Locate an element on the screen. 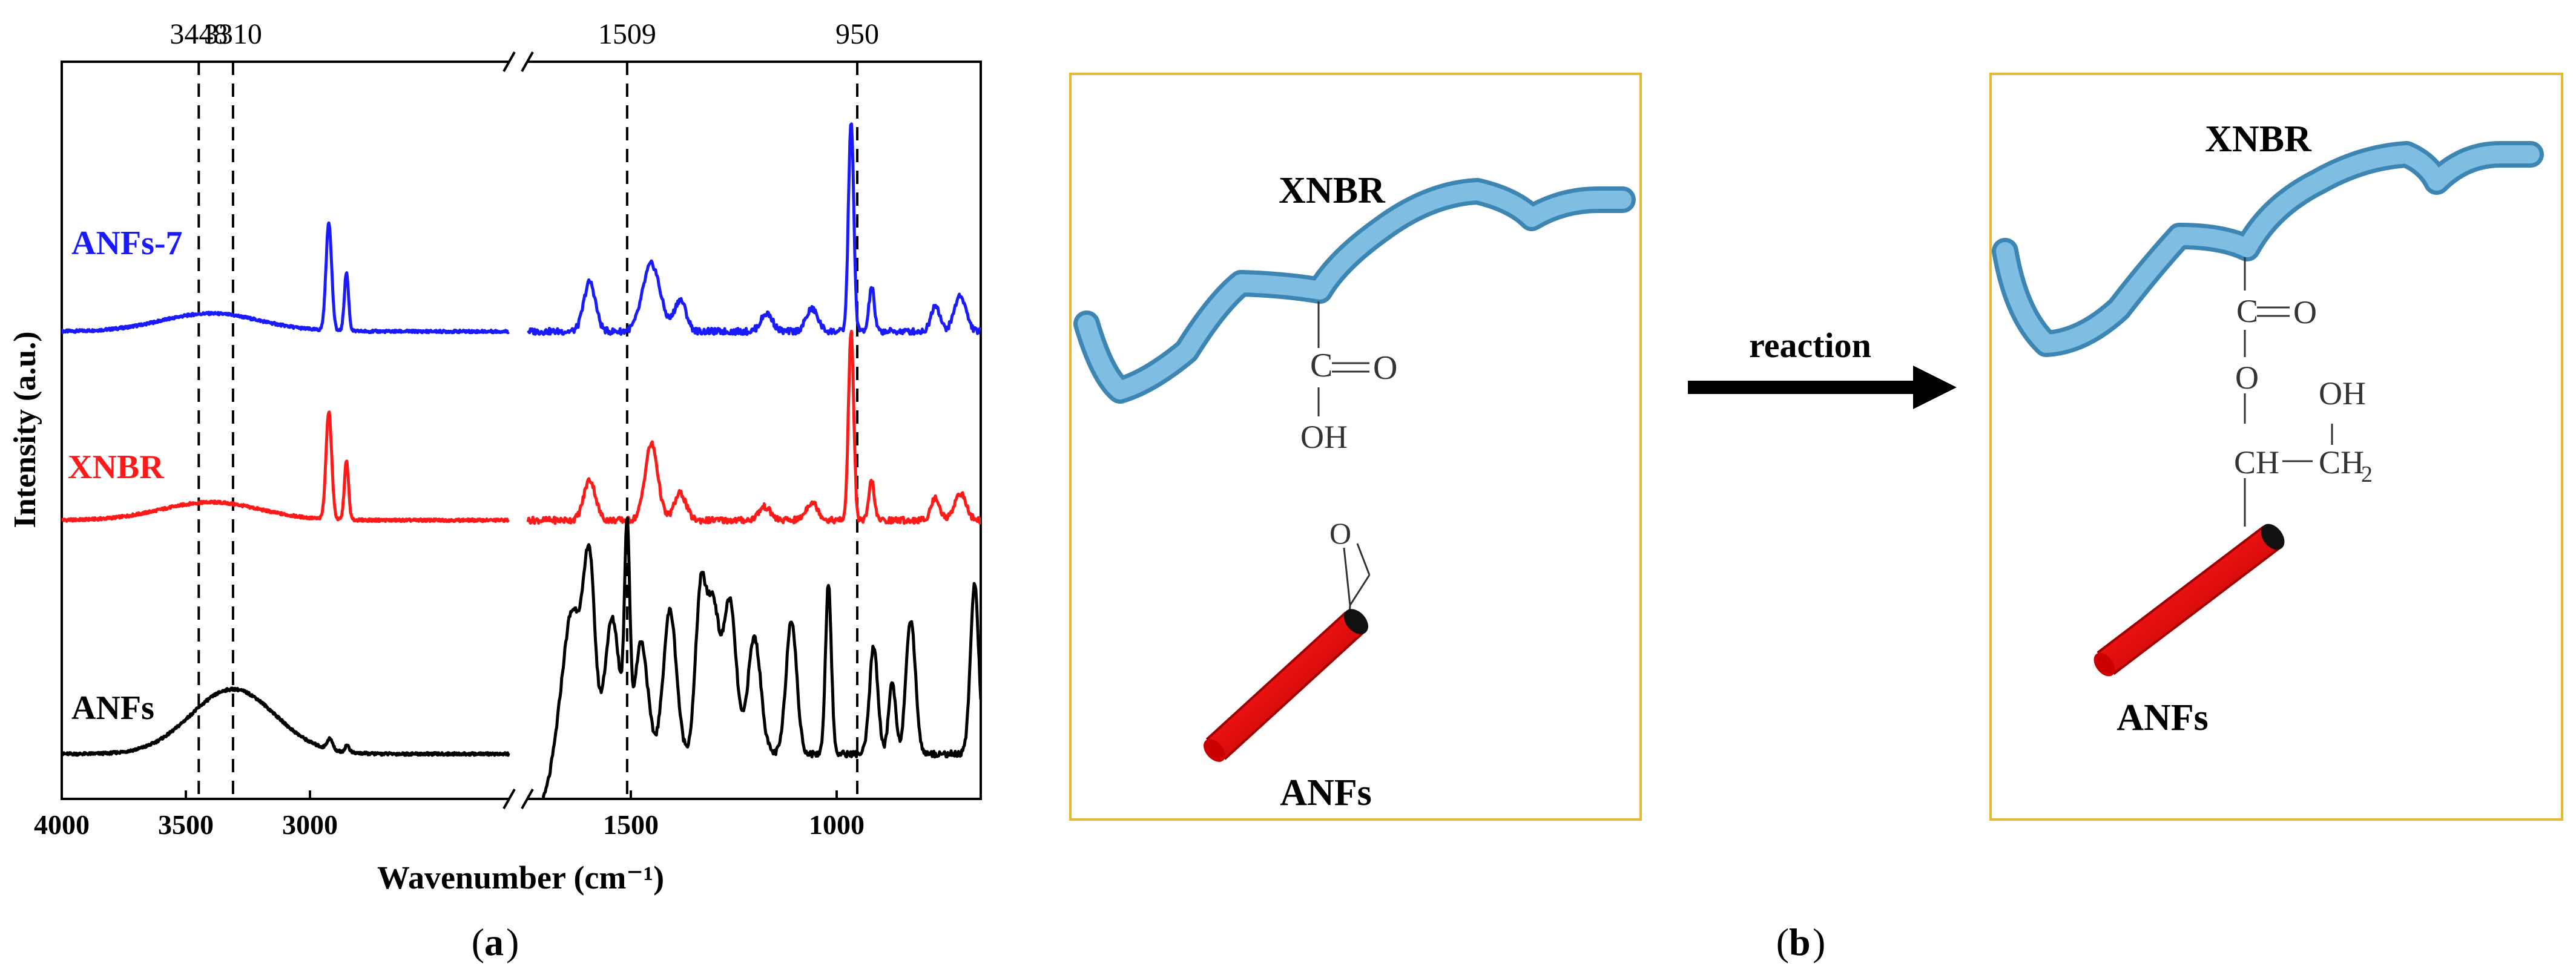  panel-b-close-paren: ) is located at coordinates (1819, 942).